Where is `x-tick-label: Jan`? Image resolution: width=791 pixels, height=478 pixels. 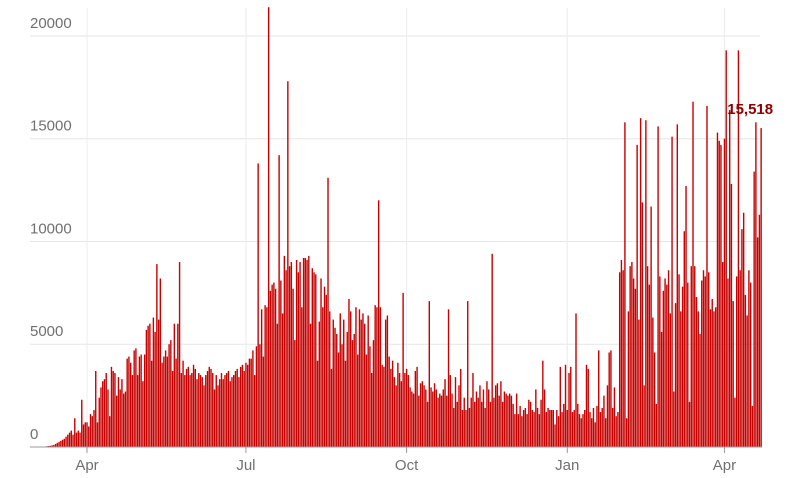 x-tick-label: Jan is located at coordinates (567, 465).